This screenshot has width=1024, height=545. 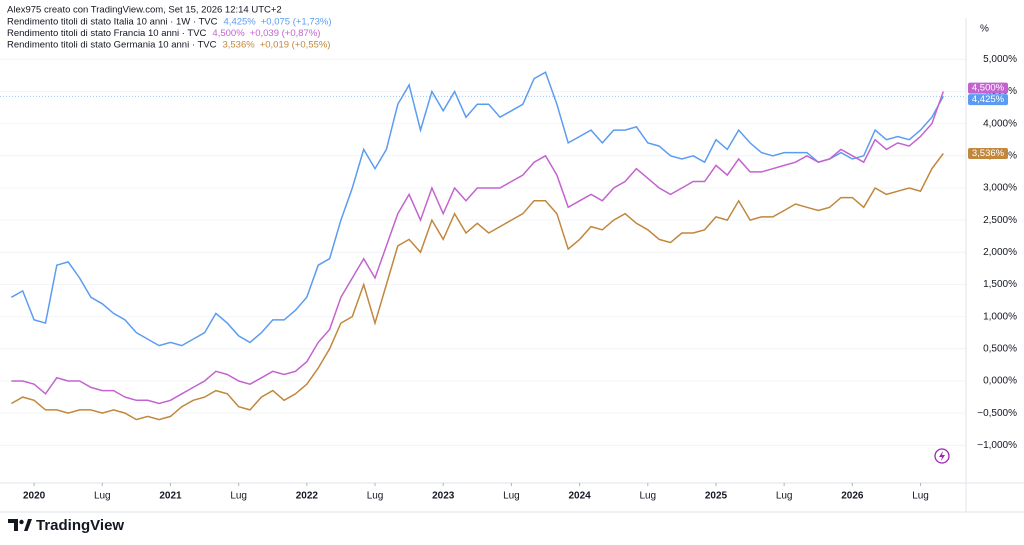 What do you see at coordinates (228, 33) in the screenshot?
I see `legend-value: 4,500%` at bounding box center [228, 33].